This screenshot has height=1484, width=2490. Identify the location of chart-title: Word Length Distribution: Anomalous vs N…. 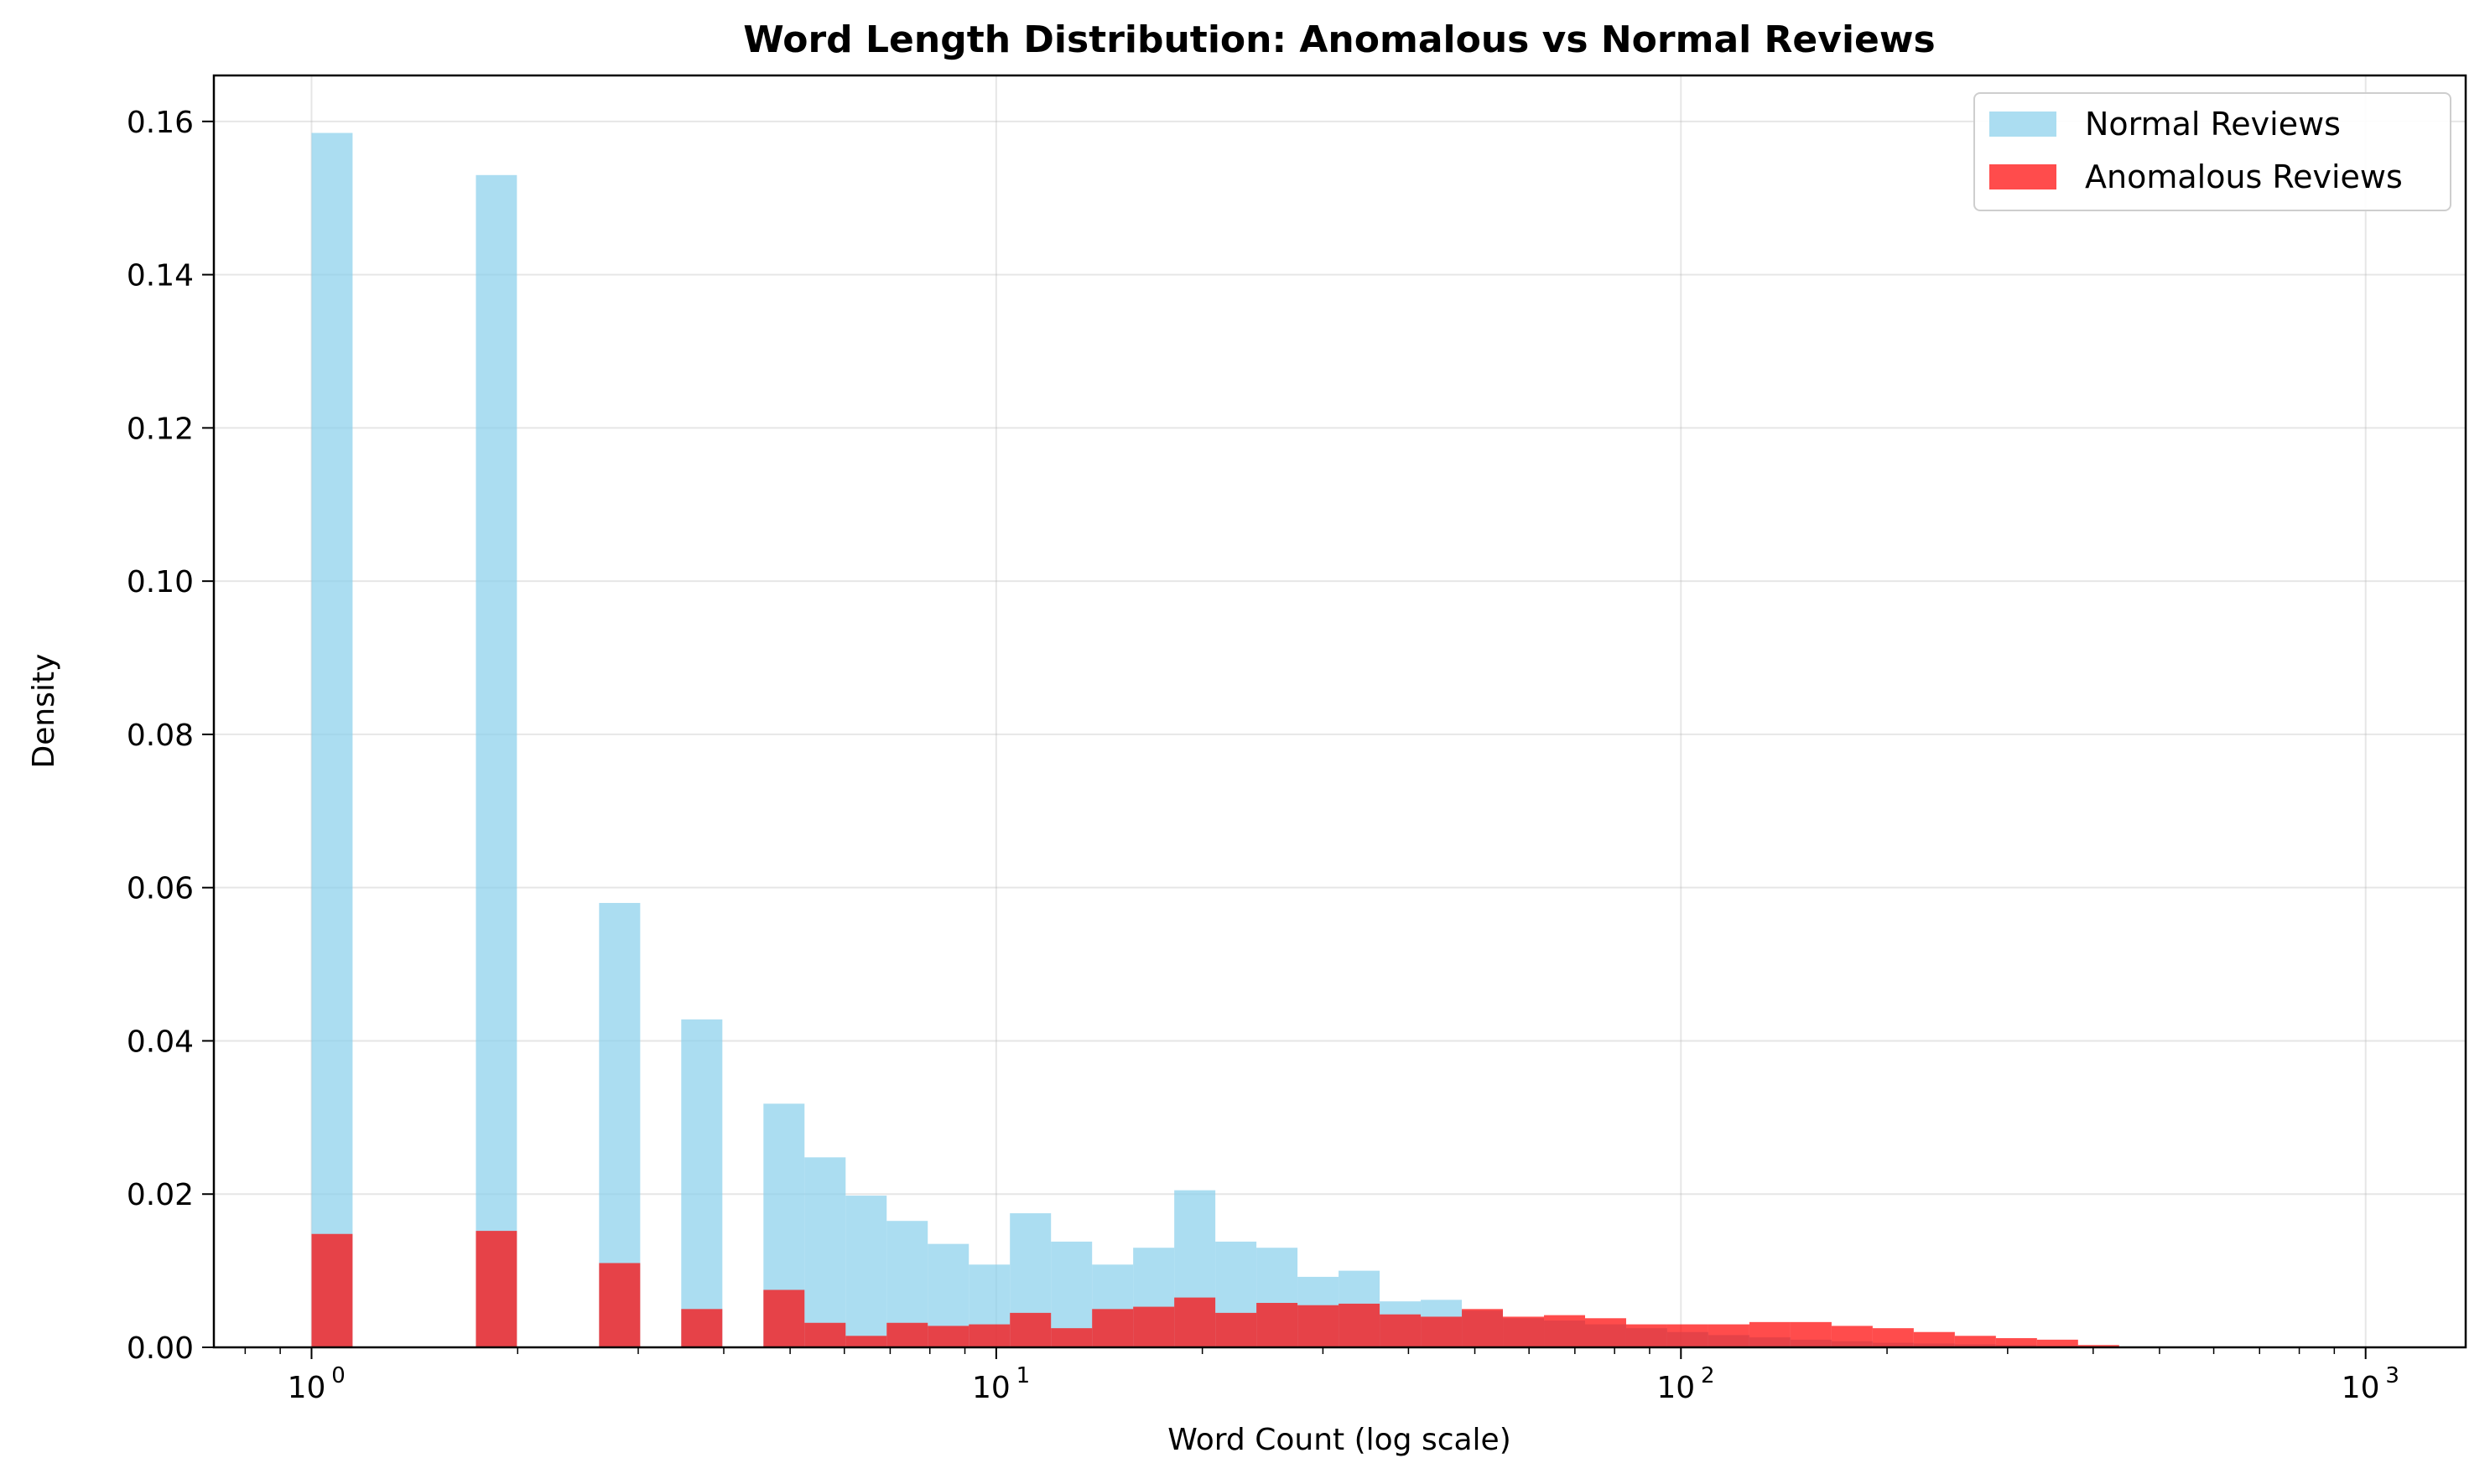
(1339, 39).